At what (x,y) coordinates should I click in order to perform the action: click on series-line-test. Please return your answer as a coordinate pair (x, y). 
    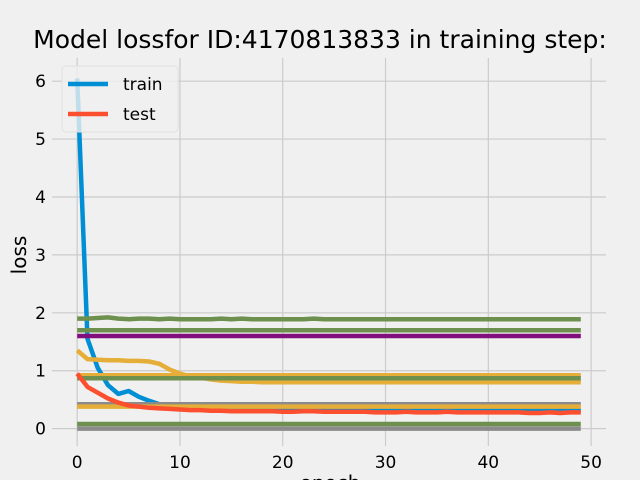
    Looking at the image, I should click on (328, 394).